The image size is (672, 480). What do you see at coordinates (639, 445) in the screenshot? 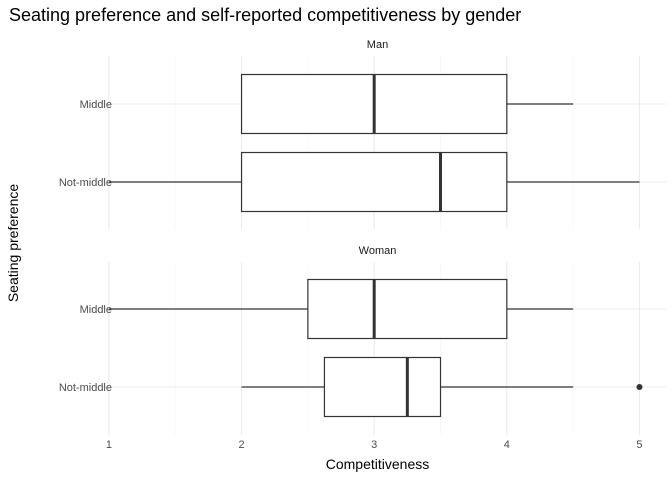
I see `x-tick-label: 5` at bounding box center [639, 445].